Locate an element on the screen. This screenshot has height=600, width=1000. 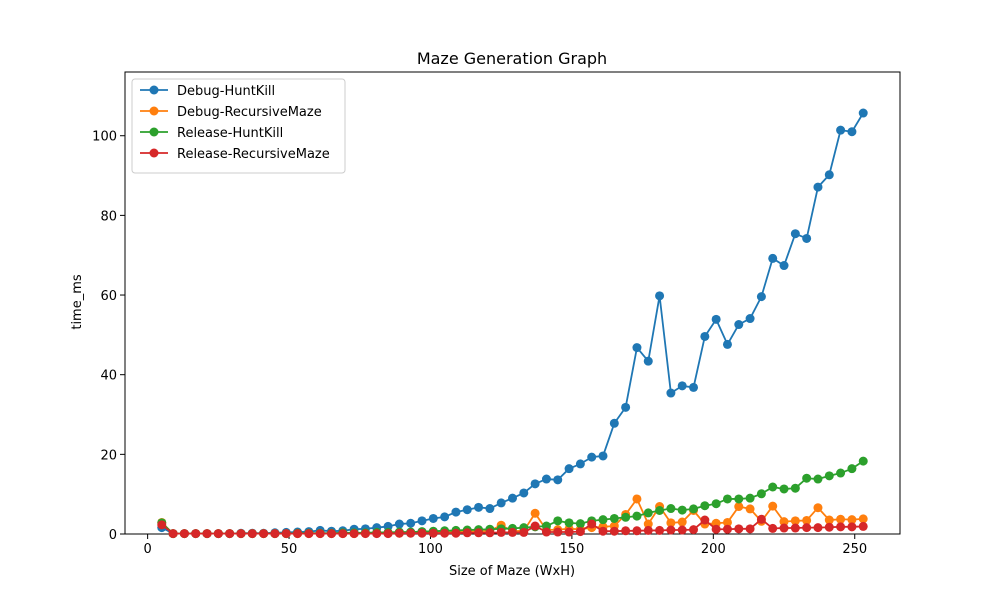
x-tick-label: 250 is located at coordinates (854, 549).